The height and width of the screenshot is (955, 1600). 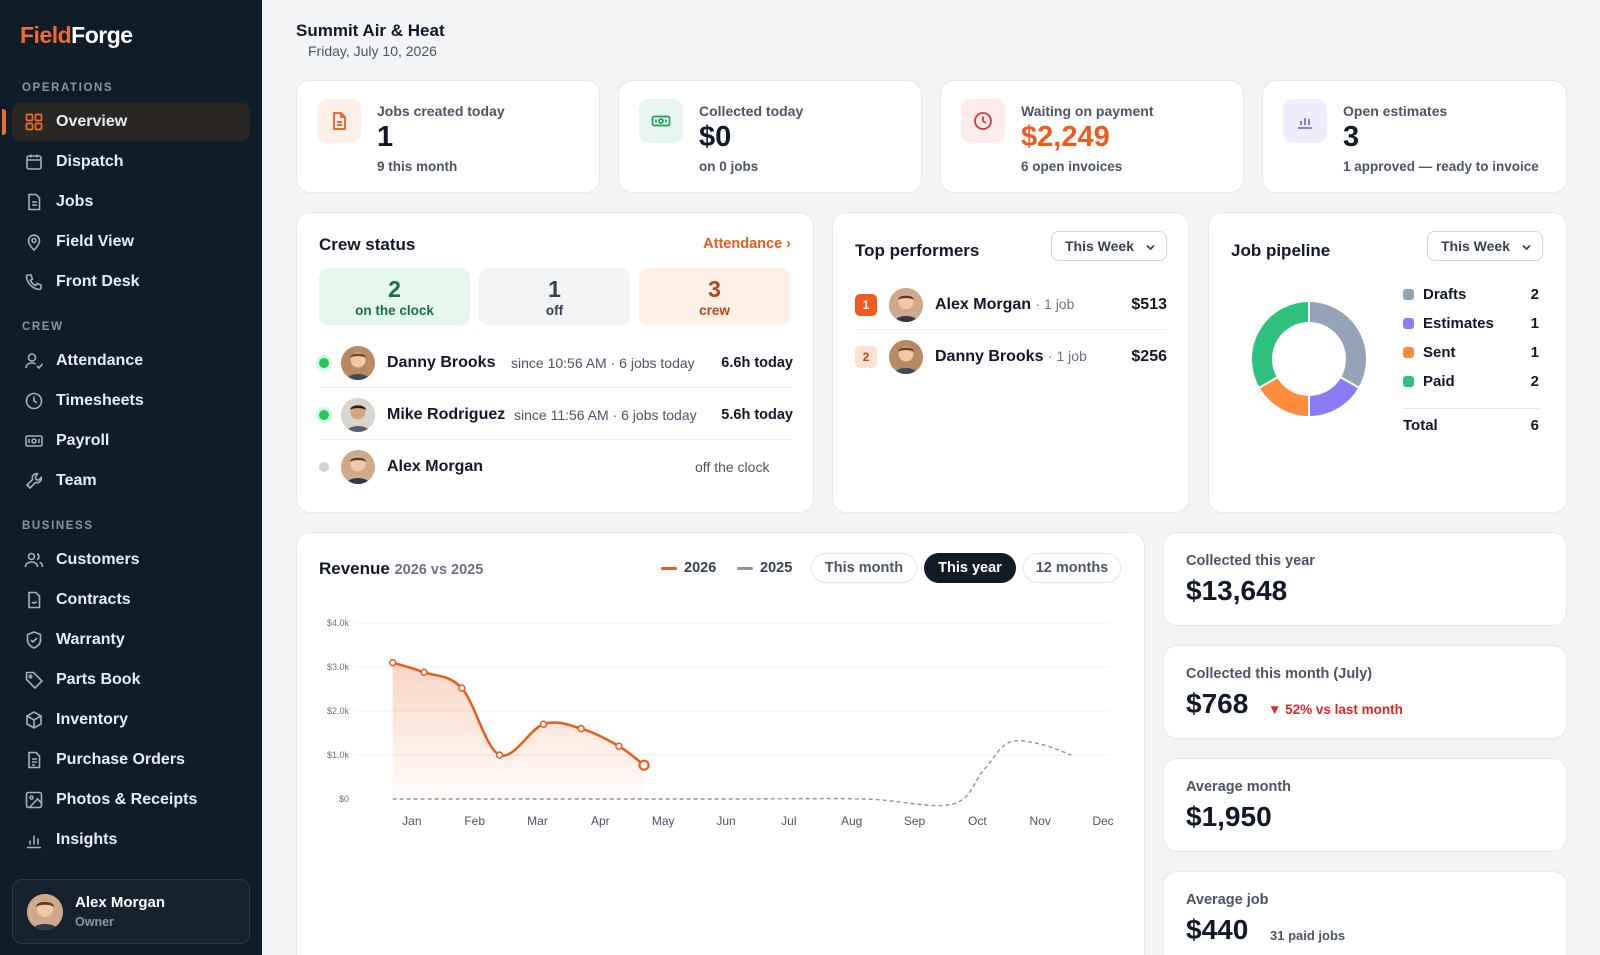 I want to click on stat-card-jobs-created: Jobs created today 1 9 this month, so click(x=448, y=136).